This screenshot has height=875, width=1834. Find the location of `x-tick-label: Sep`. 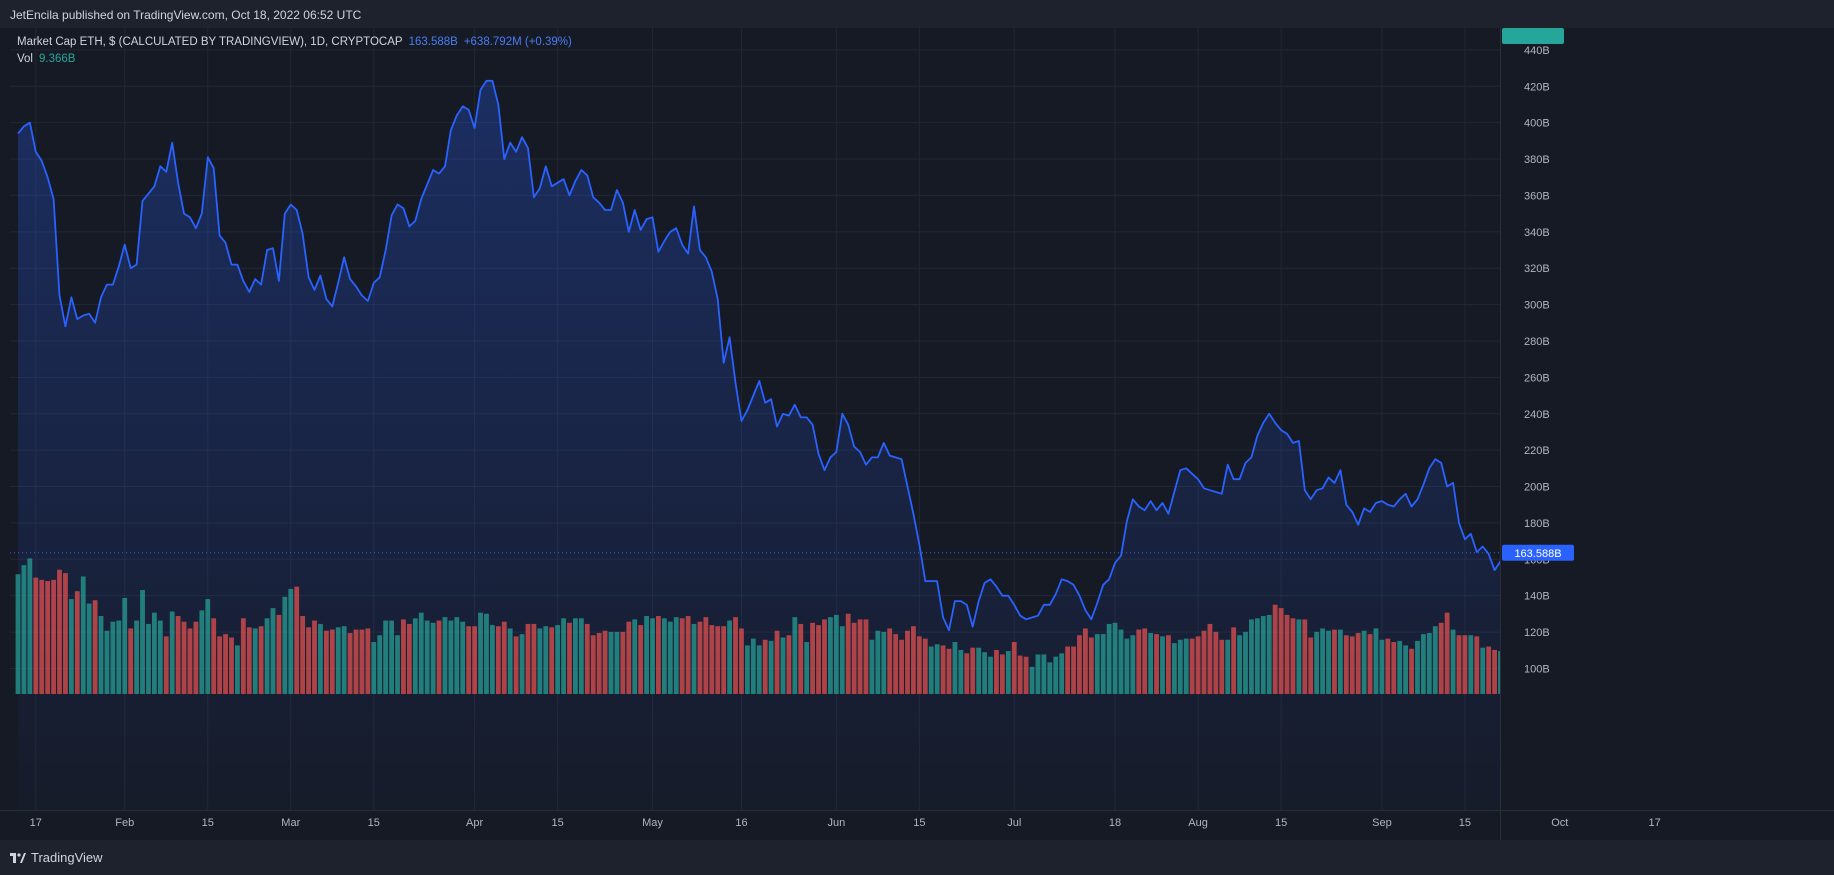

x-tick-label: Sep is located at coordinates (1382, 823).